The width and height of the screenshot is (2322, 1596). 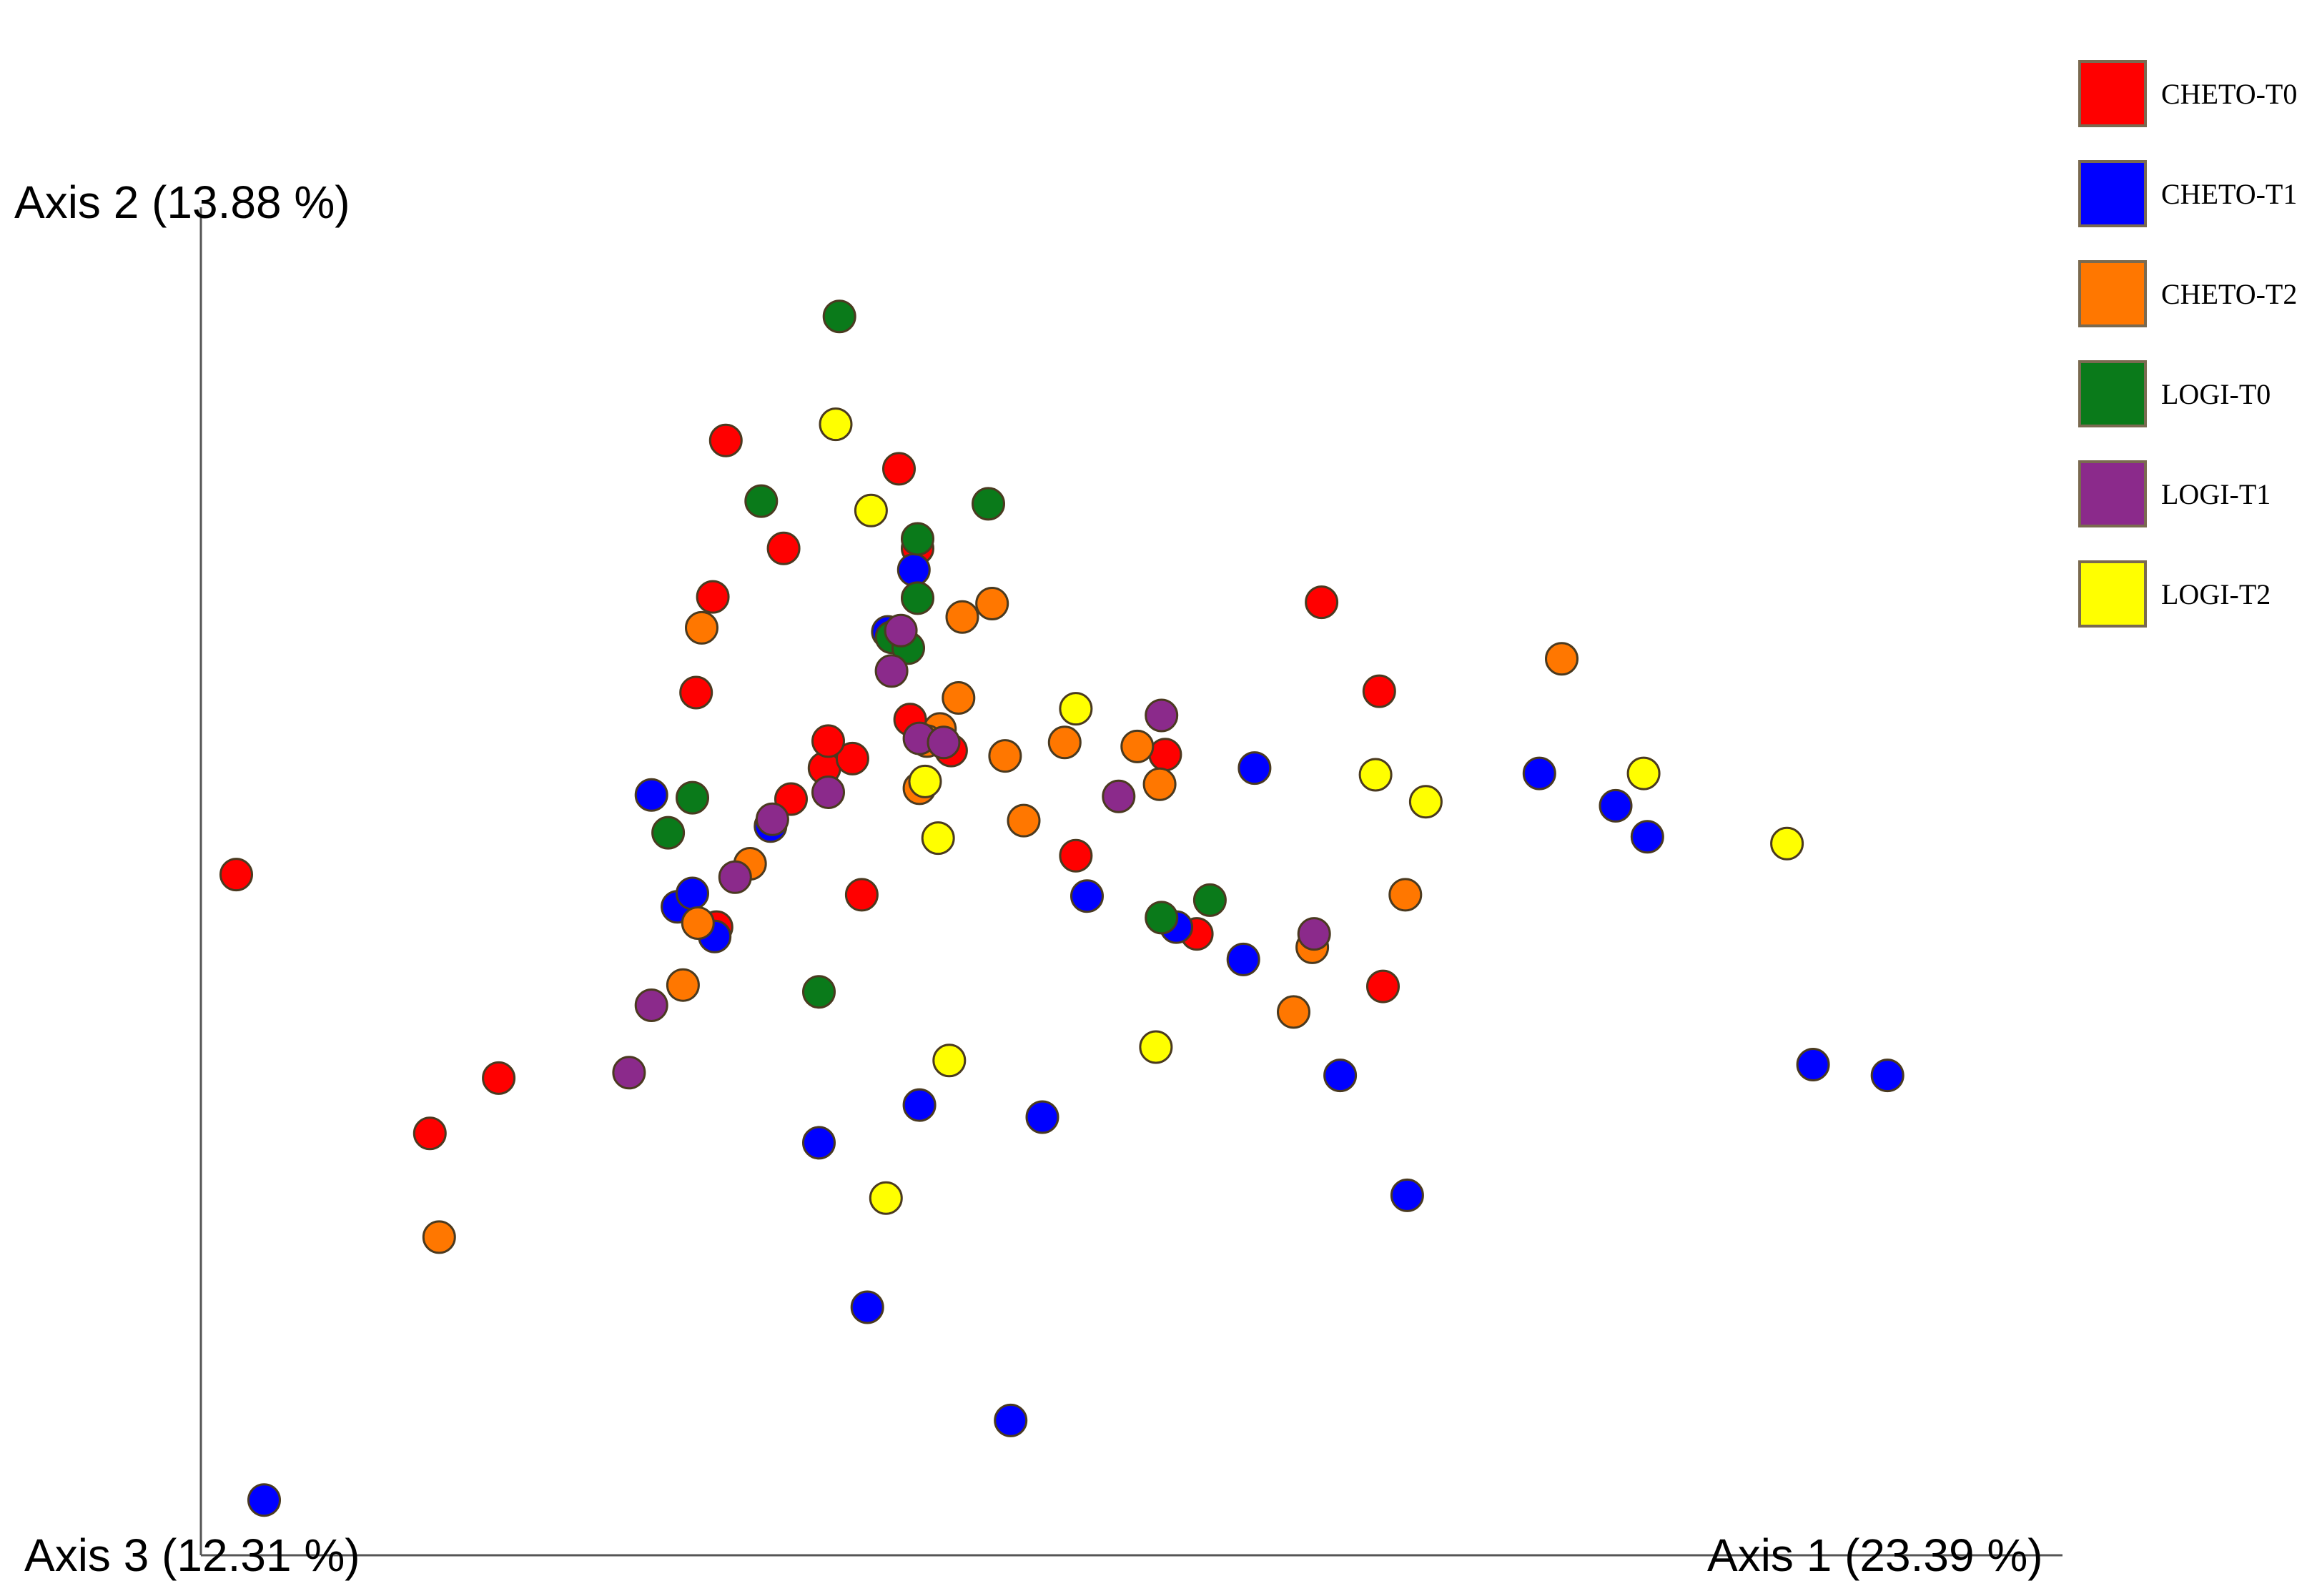 What do you see at coordinates (2229, 194) in the screenshot?
I see `legend-label-cheto-t1: CHETO-T1` at bounding box center [2229, 194].